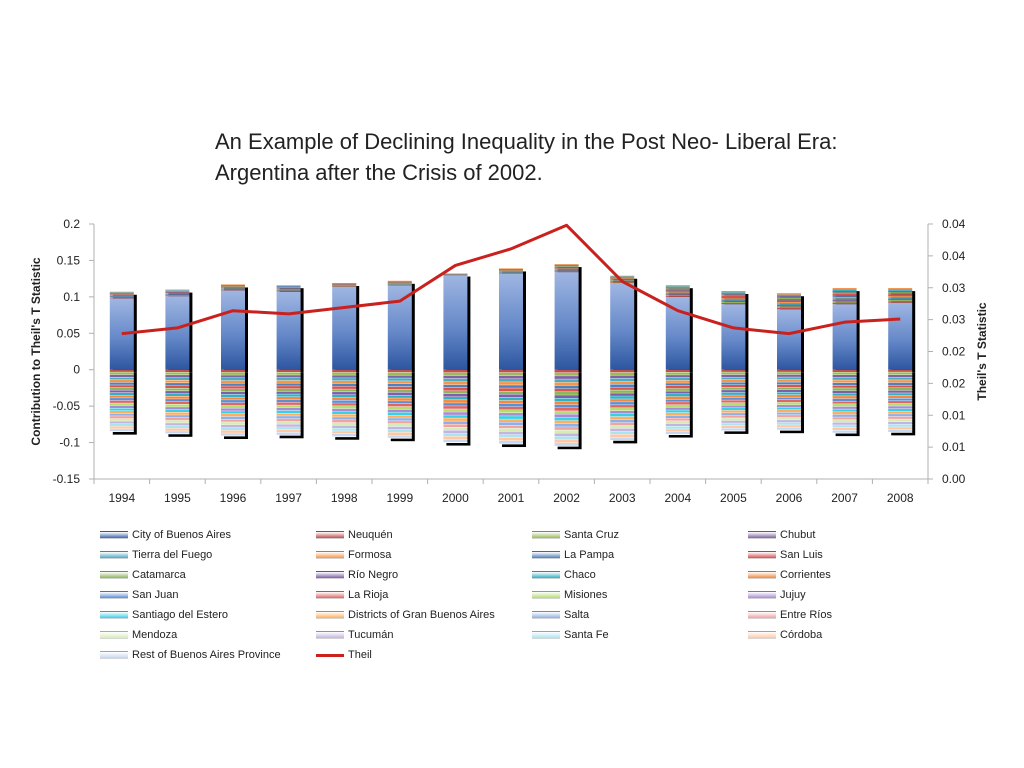 This screenshot has height=768, width=1024. I want to click on legend-item: La Pampa, so click(573, 555).